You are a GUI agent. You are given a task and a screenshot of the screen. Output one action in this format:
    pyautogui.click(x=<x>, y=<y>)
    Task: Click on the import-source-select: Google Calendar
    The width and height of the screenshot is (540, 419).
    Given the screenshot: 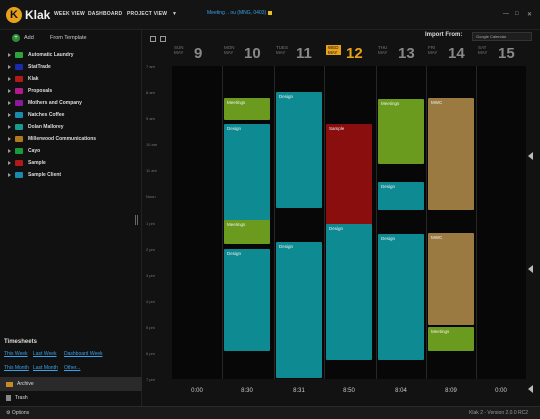 What is the action you would take?
    pyautogui.click(x=502, y=36)
    